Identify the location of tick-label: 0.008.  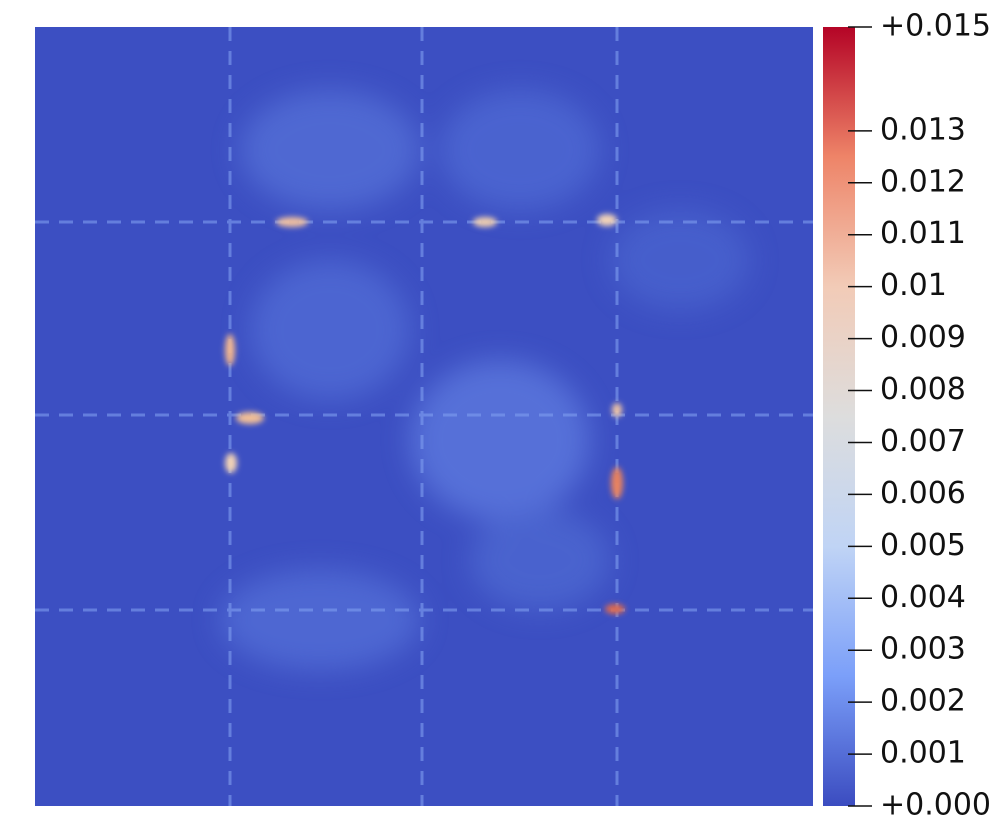
(923, 389).